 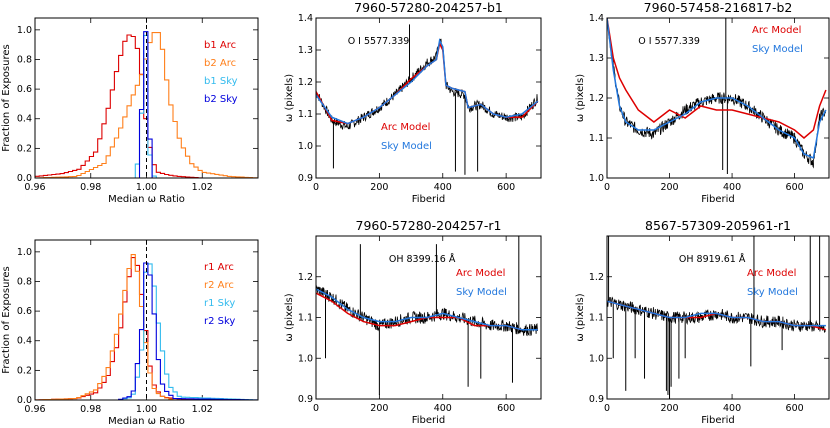 I want to click on legend-entry: b1 Sky, so click(x=221, y=81).